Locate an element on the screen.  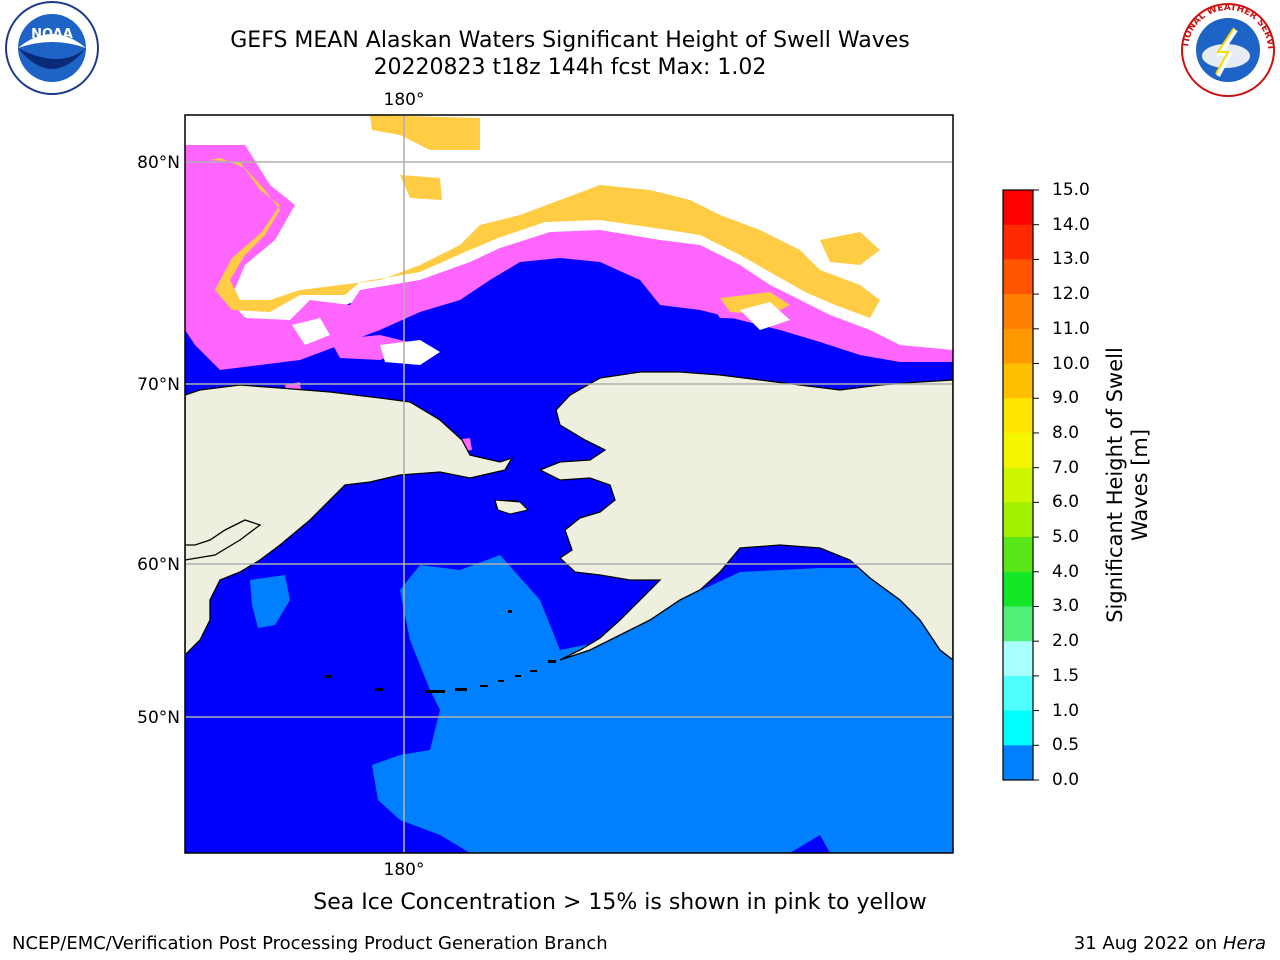
colorbar-tick-label: 1.0 is located at coordinates (1066, 710).